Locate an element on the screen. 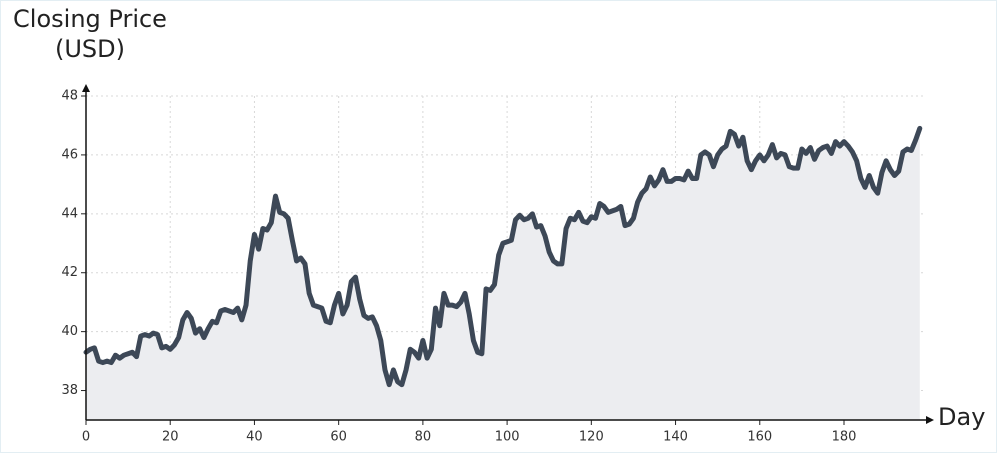  x-tick-label: 160 is located at coordinates (759, 437).